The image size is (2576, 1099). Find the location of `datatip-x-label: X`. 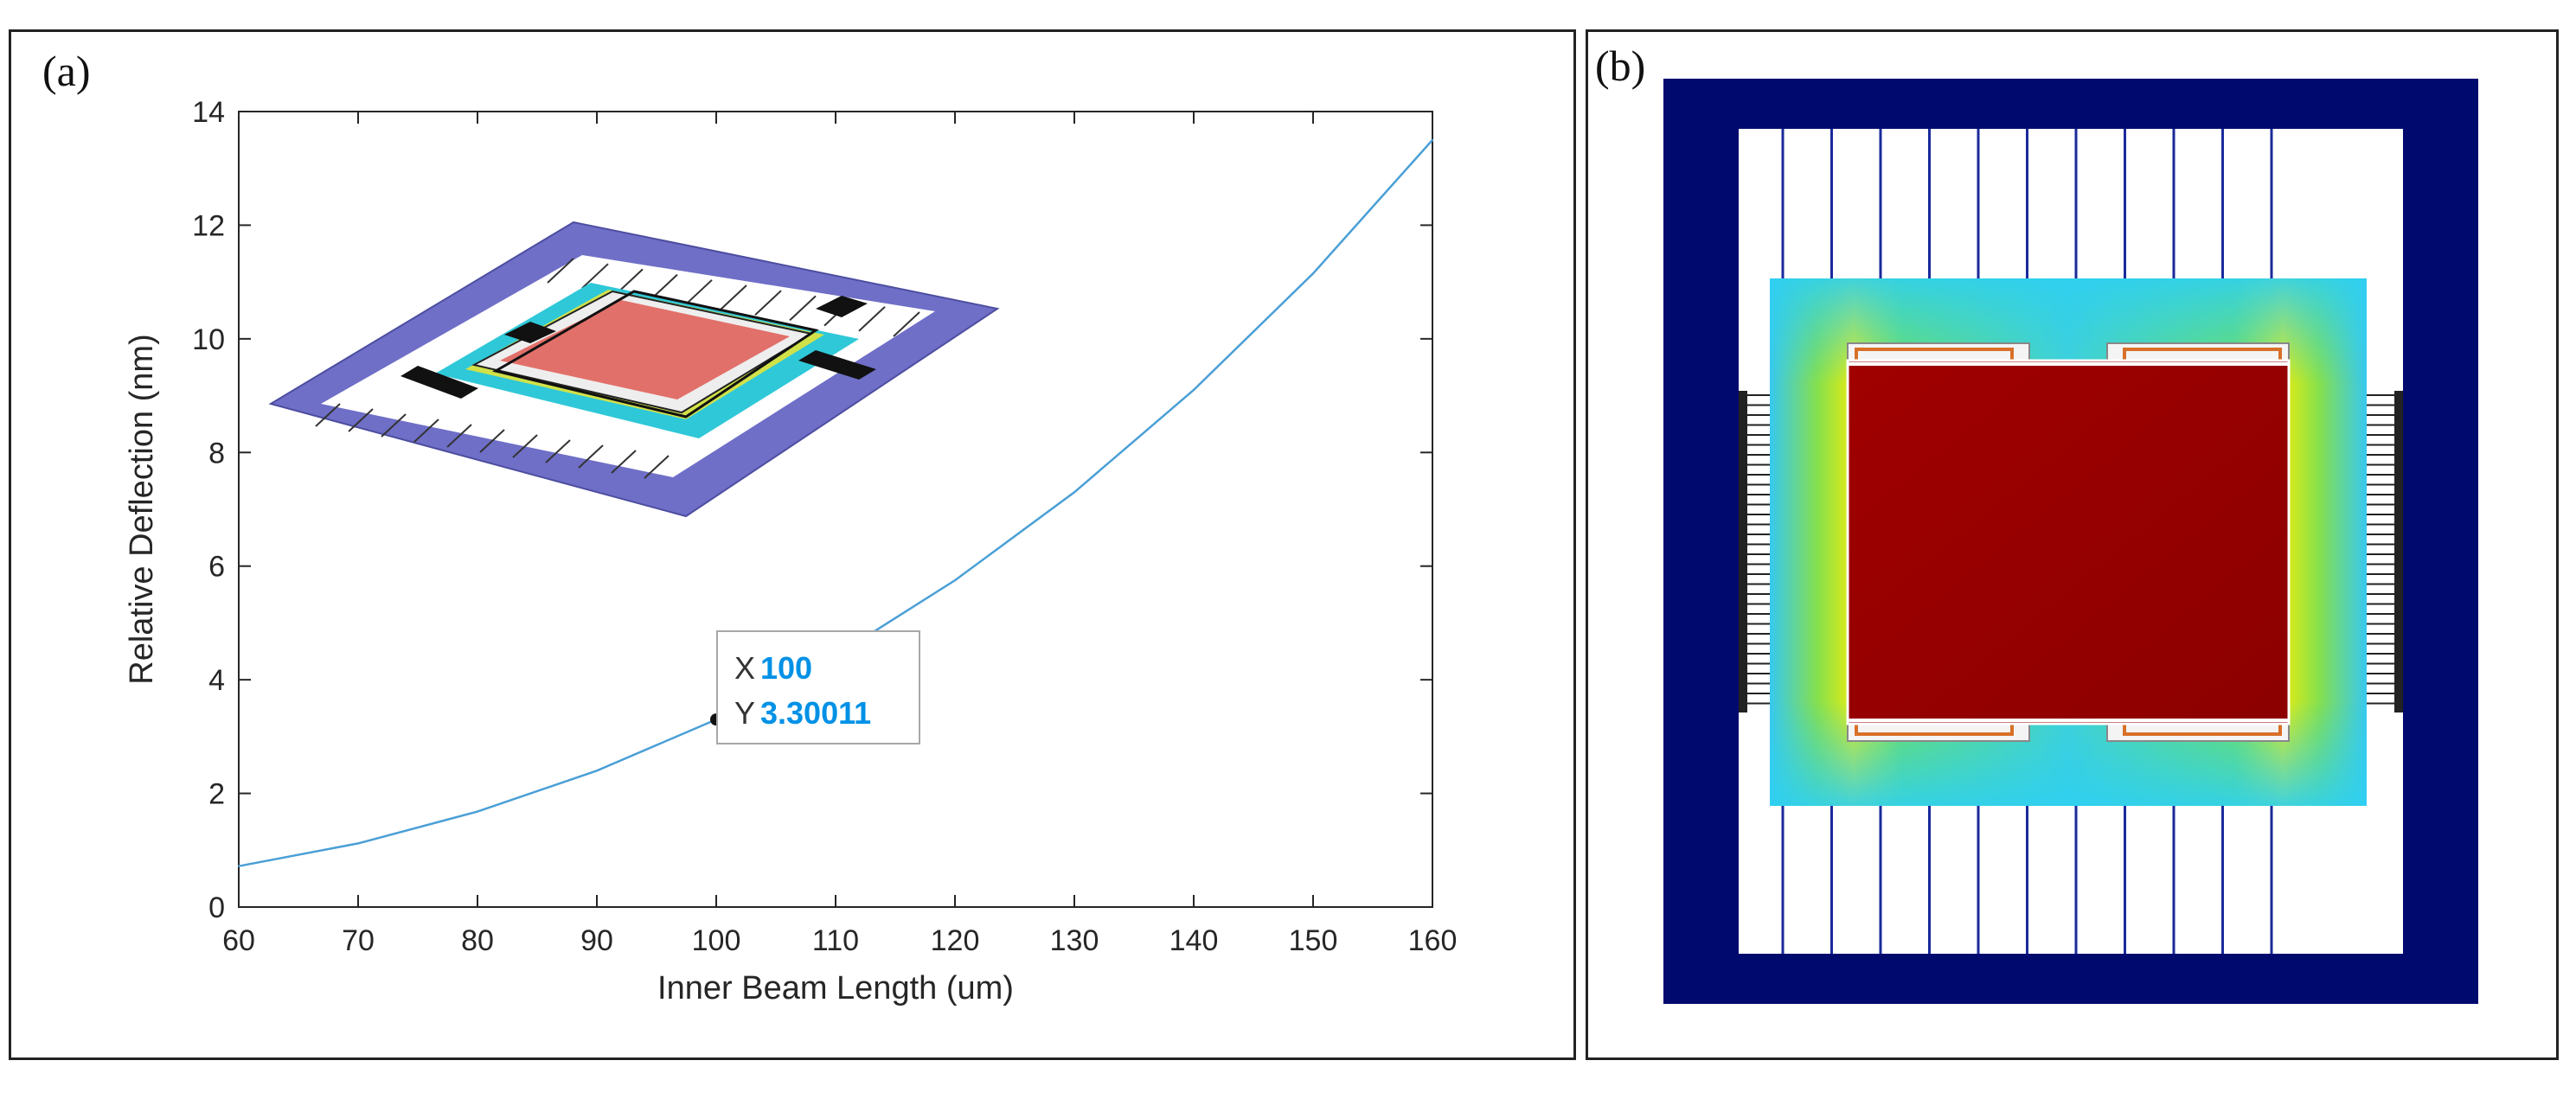

datatip-x-label: X is located at coordinates (744, 668).